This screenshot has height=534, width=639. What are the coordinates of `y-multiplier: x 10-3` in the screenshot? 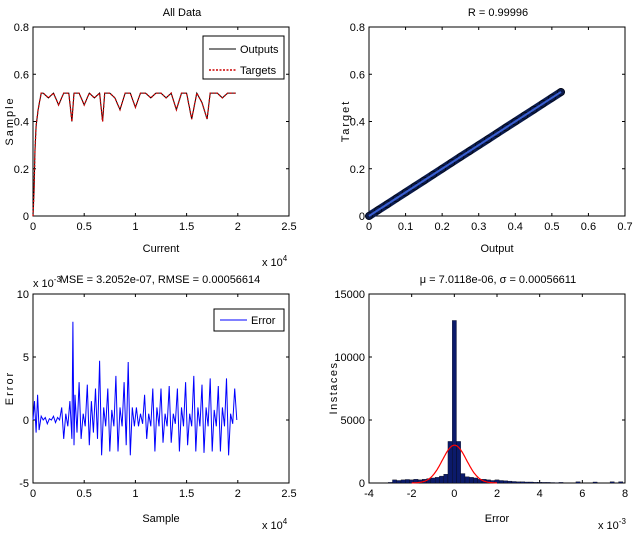 It's located at (47, 282).